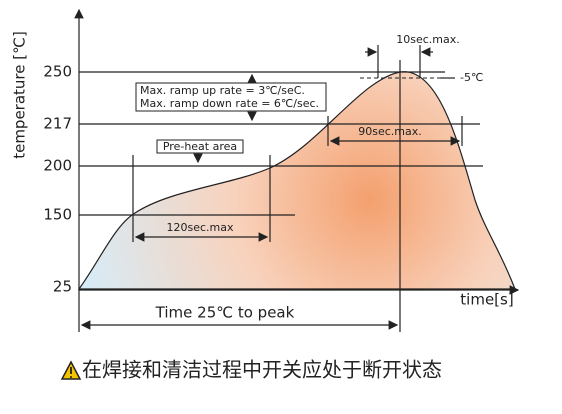 The width and height of the screenshot is (562, 414). What do you see at coordinates (57, 166) in the screenshot?
I see `y-tick: 200` at bounding box center [57, 166].